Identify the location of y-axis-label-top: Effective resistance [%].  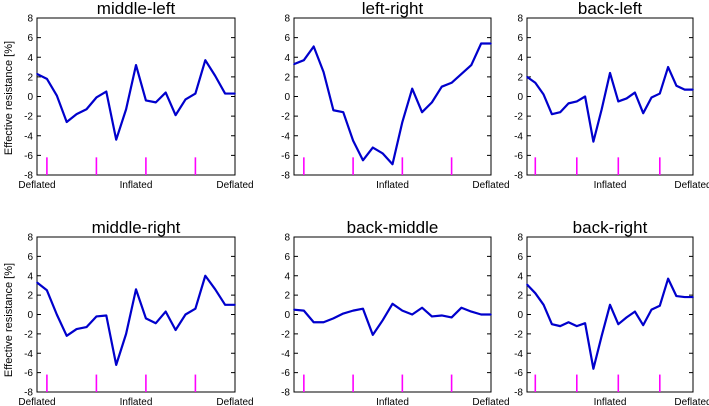
(9, 98).